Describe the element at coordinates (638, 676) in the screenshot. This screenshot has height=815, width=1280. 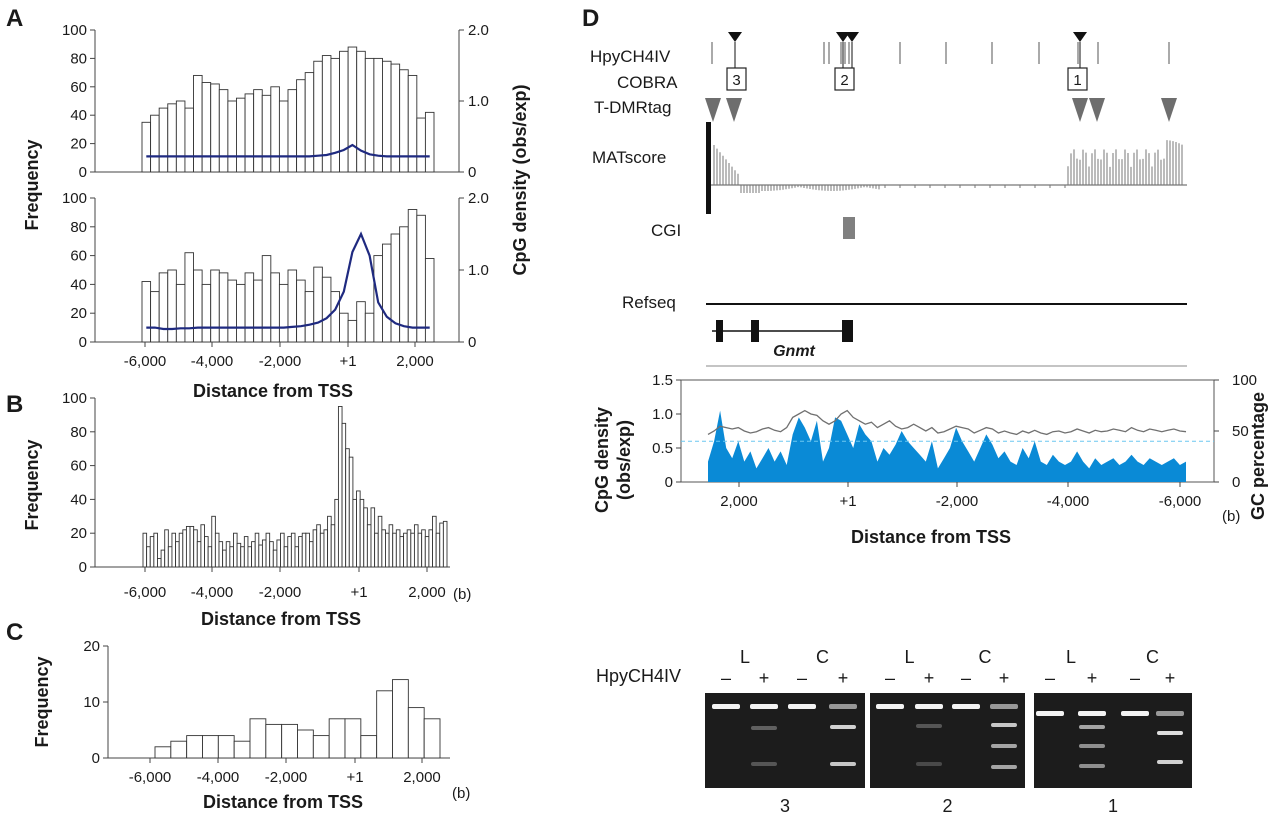
I see `gel-enzyme-label: HpyCH4IV` at that location.